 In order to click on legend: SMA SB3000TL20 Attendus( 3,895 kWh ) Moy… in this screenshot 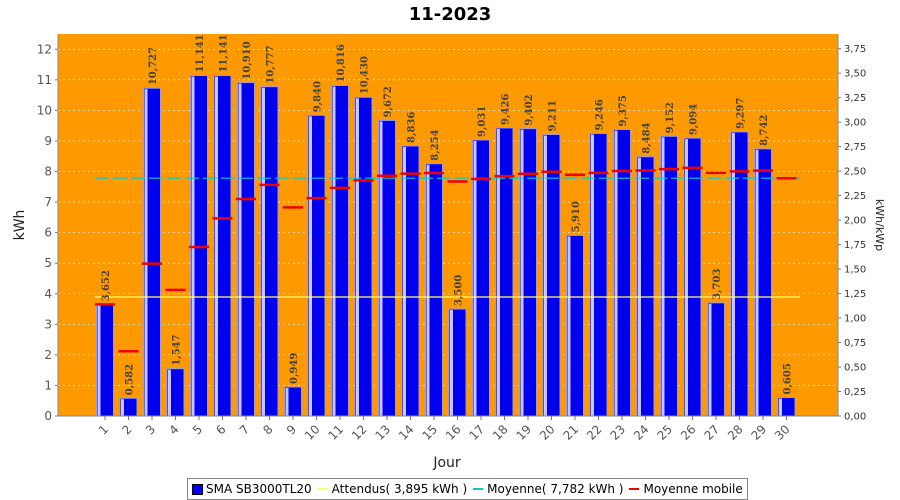, I will do `click(467, 489)`.